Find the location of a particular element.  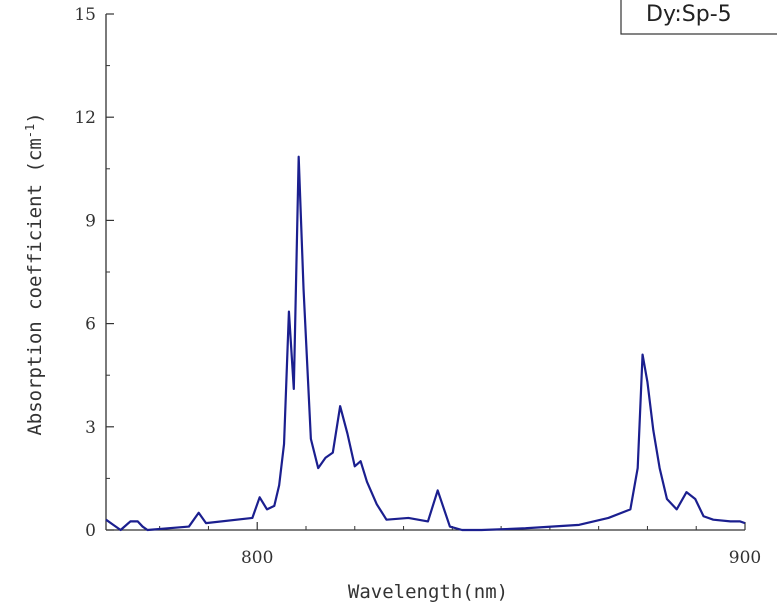

x-axis-title: Wavelength(nm) is located at coordinates (428, 592).